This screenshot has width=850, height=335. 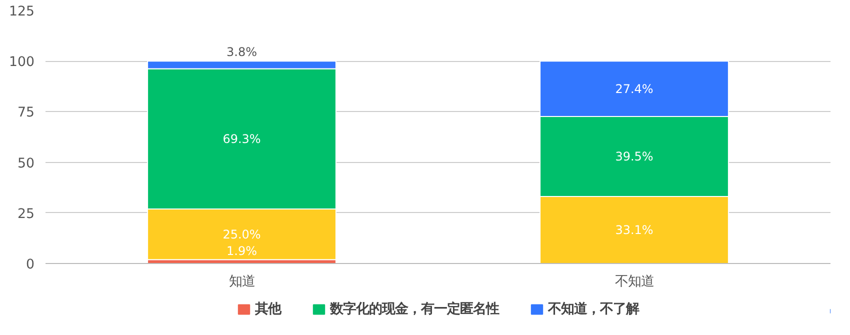 What do you see at coordinates (241, 234) in the screenshot?
I see `data-label: 25.0%` at bounding box center [241, 234].